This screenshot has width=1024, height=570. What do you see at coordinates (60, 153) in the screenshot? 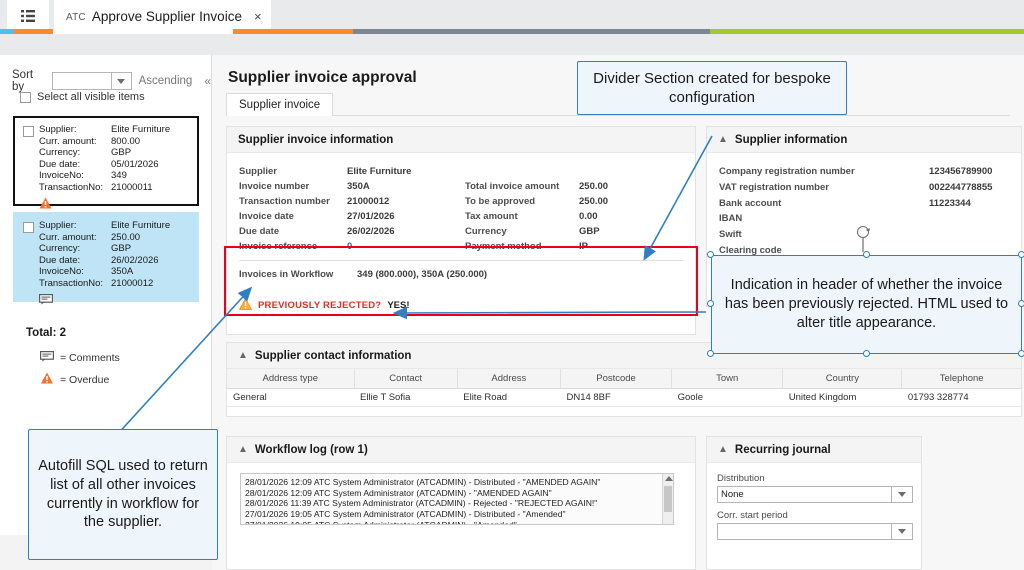
I see `field-key: Currency:` at bounding box center [60, 153].